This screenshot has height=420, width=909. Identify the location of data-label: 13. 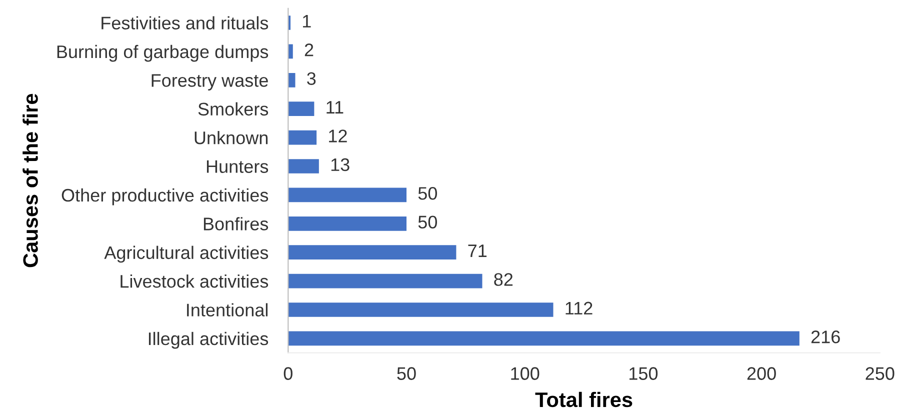
(340, 165).